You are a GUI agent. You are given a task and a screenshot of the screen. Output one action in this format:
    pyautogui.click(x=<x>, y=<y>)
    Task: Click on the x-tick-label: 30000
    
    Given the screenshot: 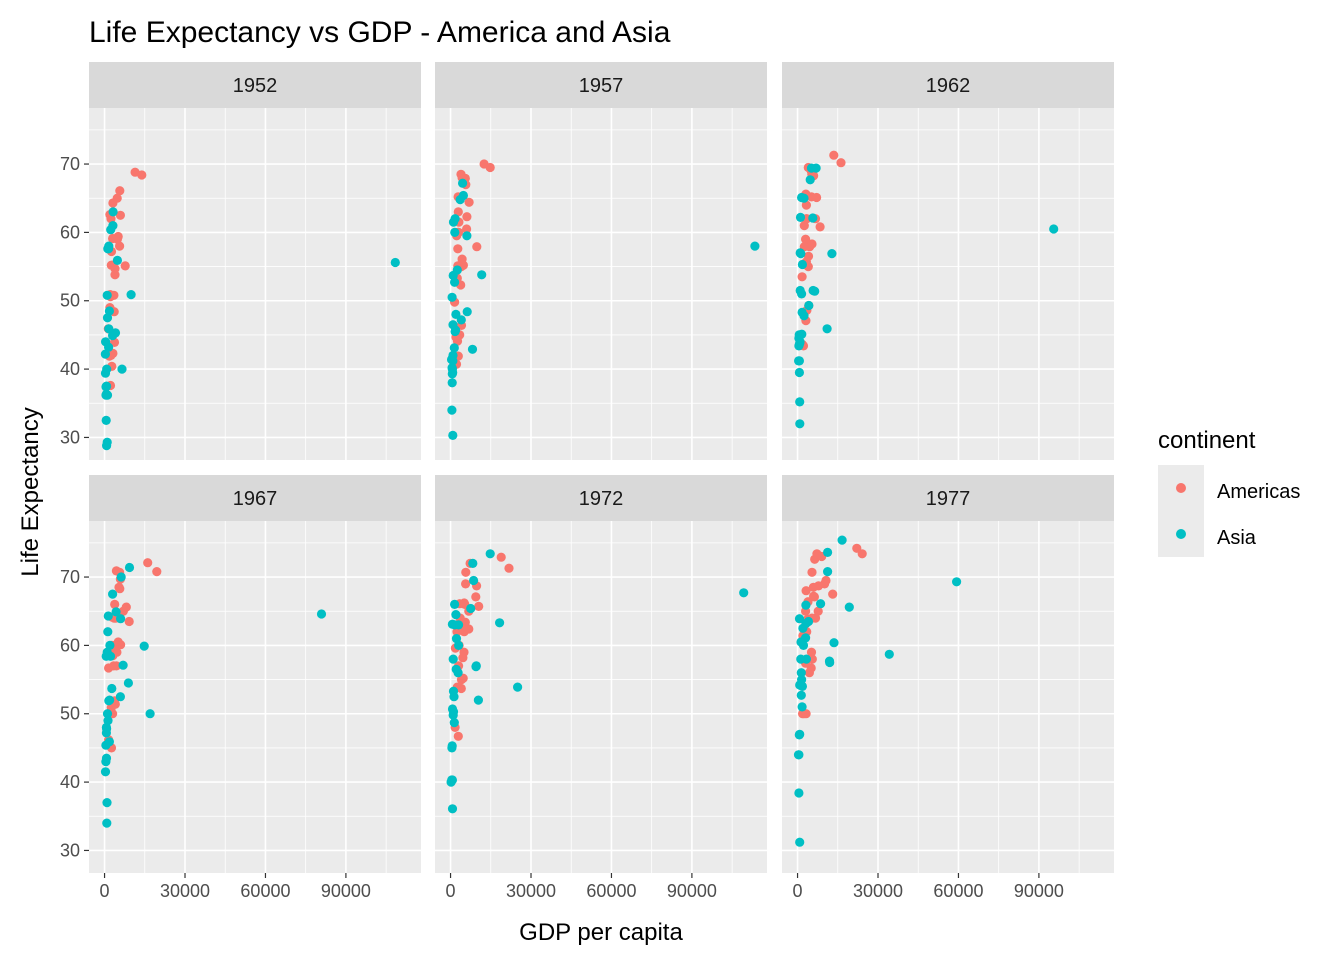 What is the action you would take?
    pyautogui.click(x=185, y=891)
    